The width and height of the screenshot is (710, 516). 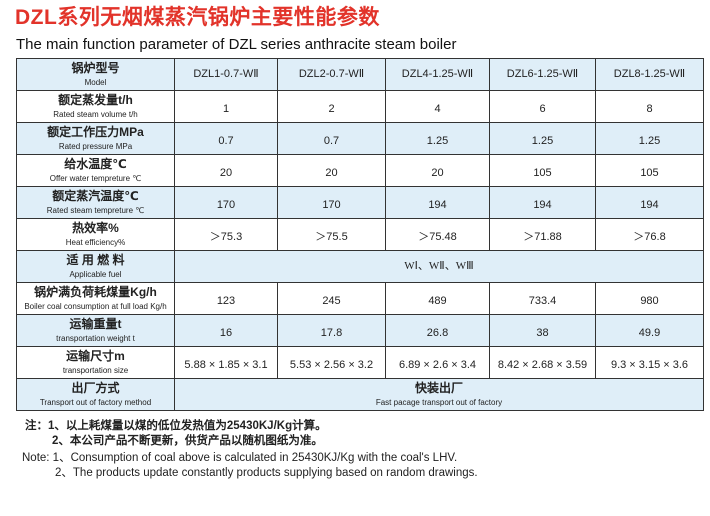 What do you see at coordinates (95, 146) in the screenshot?
I see `row-label-en: Rated pressure MPa` at bounding box center [95, 146].